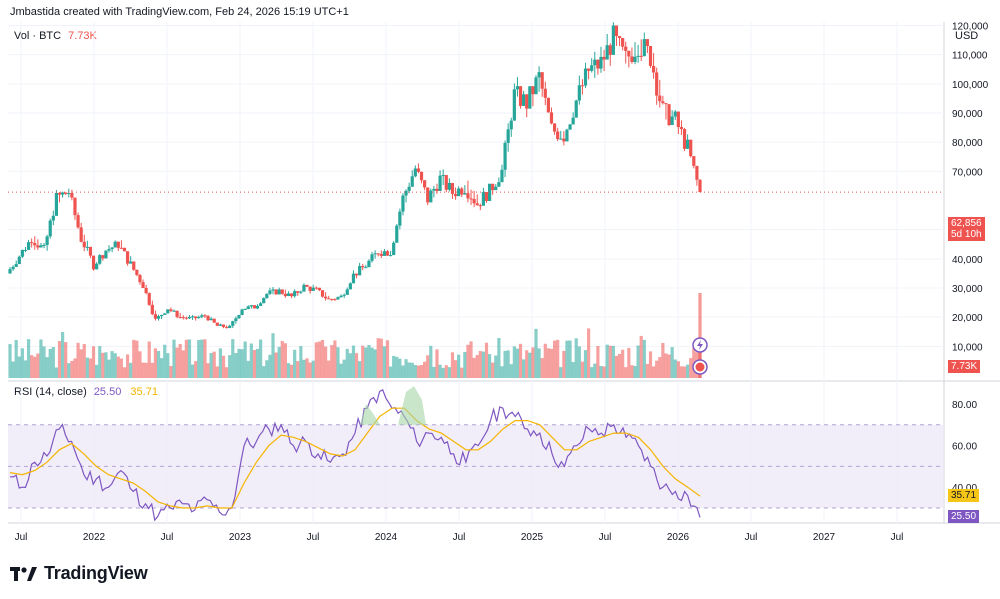 This screenshot has height=599, width=1000. What do you see at coordinates (964, 488) in the screenshot?
I see `rsi-tick-label: 40.00` at bounding box center [964, 488].